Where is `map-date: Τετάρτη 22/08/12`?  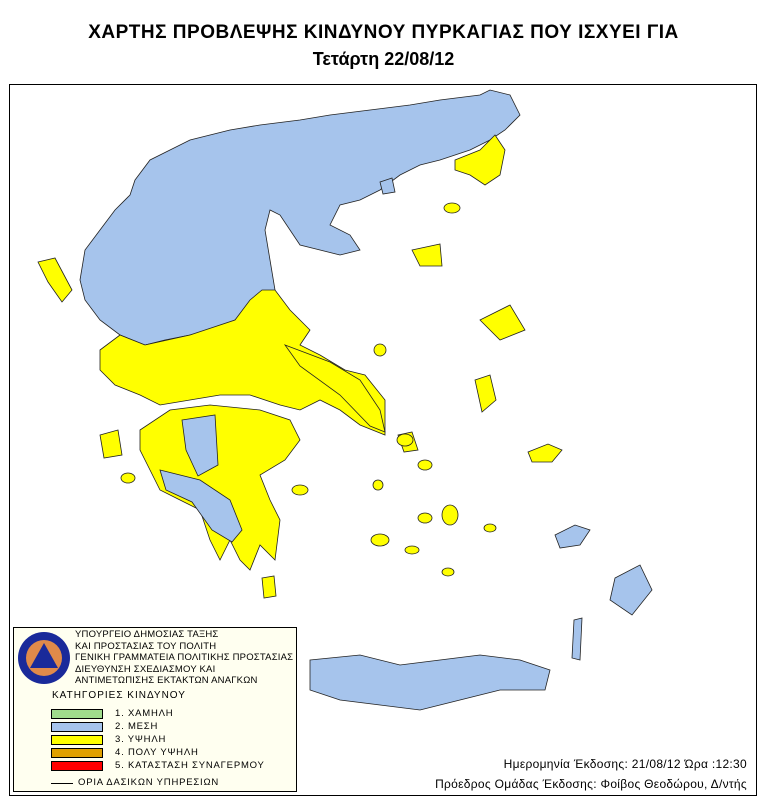
map-date: Τετάρτη 22/08/12 is located at coordinates (383, 59).